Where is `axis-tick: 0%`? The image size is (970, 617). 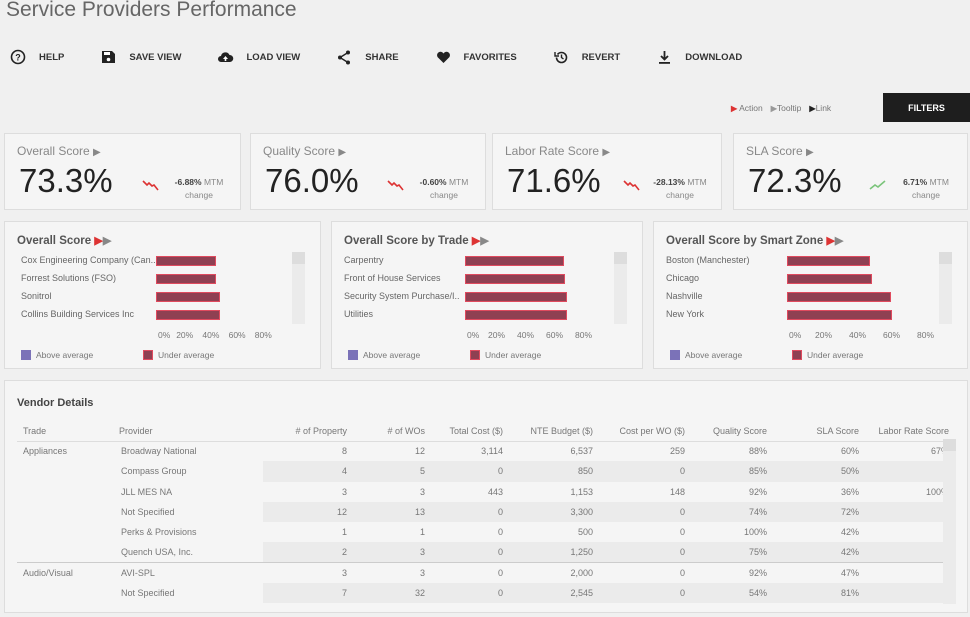 axis-tick: 0% is located at coordinates (473, 335).